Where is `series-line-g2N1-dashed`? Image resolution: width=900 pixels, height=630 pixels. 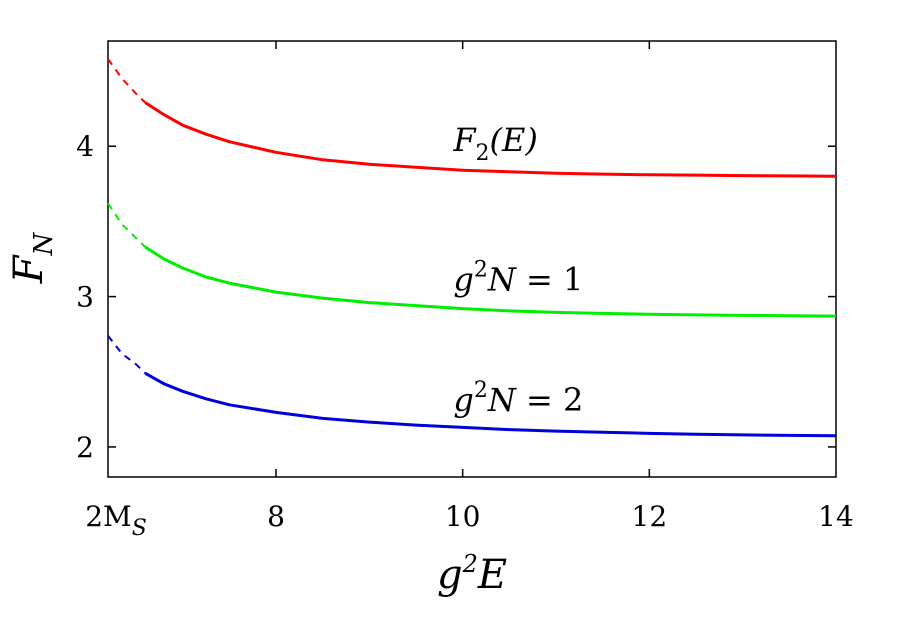
series-line-g2N1-dashed is located at coordinates (126, 225).